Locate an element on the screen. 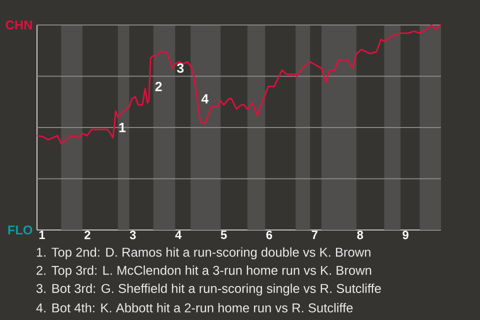 The width and height of the screenshot is (480, 320). text: 3. Bot 3rd: G. Sheffield hit a run-scoring single vs R. Sutcliffe is located at coordinates (208, 290).